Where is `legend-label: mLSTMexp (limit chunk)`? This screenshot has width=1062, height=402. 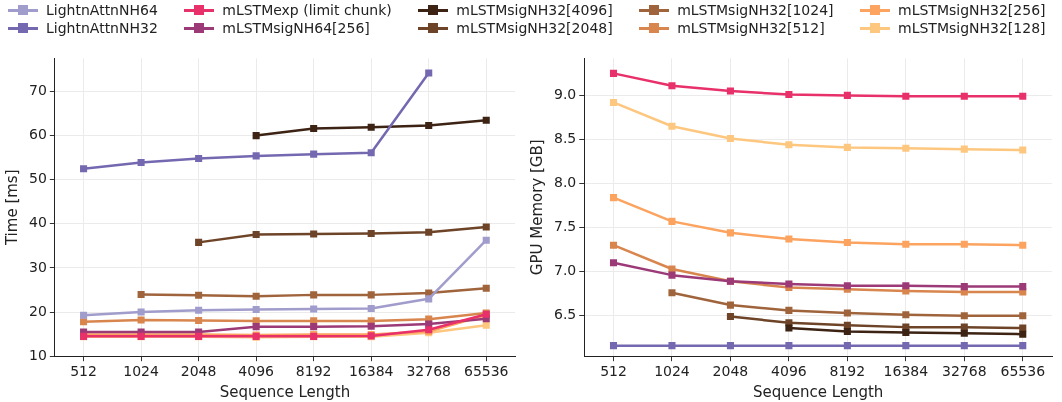
legend-label: mLSTMexp (limit chunk) is located at coordinates (307, 10).